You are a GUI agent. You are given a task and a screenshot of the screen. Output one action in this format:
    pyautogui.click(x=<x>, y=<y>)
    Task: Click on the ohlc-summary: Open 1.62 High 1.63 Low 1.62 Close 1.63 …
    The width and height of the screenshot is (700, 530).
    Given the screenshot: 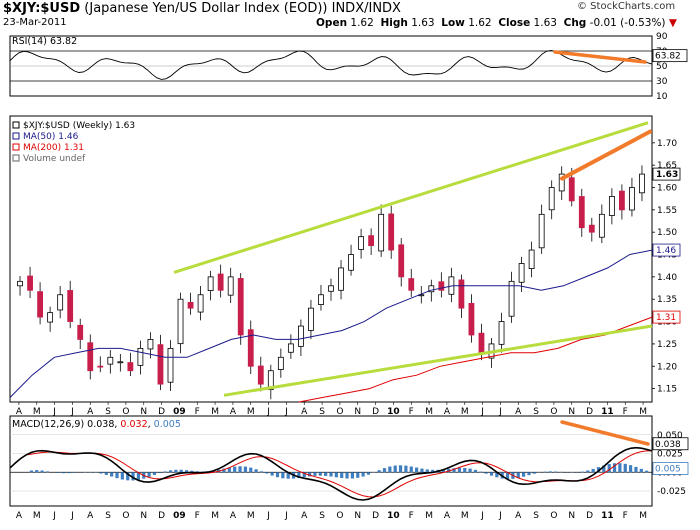 What is the action you would take?
    pyautogui.click(x=496, y=23)
    